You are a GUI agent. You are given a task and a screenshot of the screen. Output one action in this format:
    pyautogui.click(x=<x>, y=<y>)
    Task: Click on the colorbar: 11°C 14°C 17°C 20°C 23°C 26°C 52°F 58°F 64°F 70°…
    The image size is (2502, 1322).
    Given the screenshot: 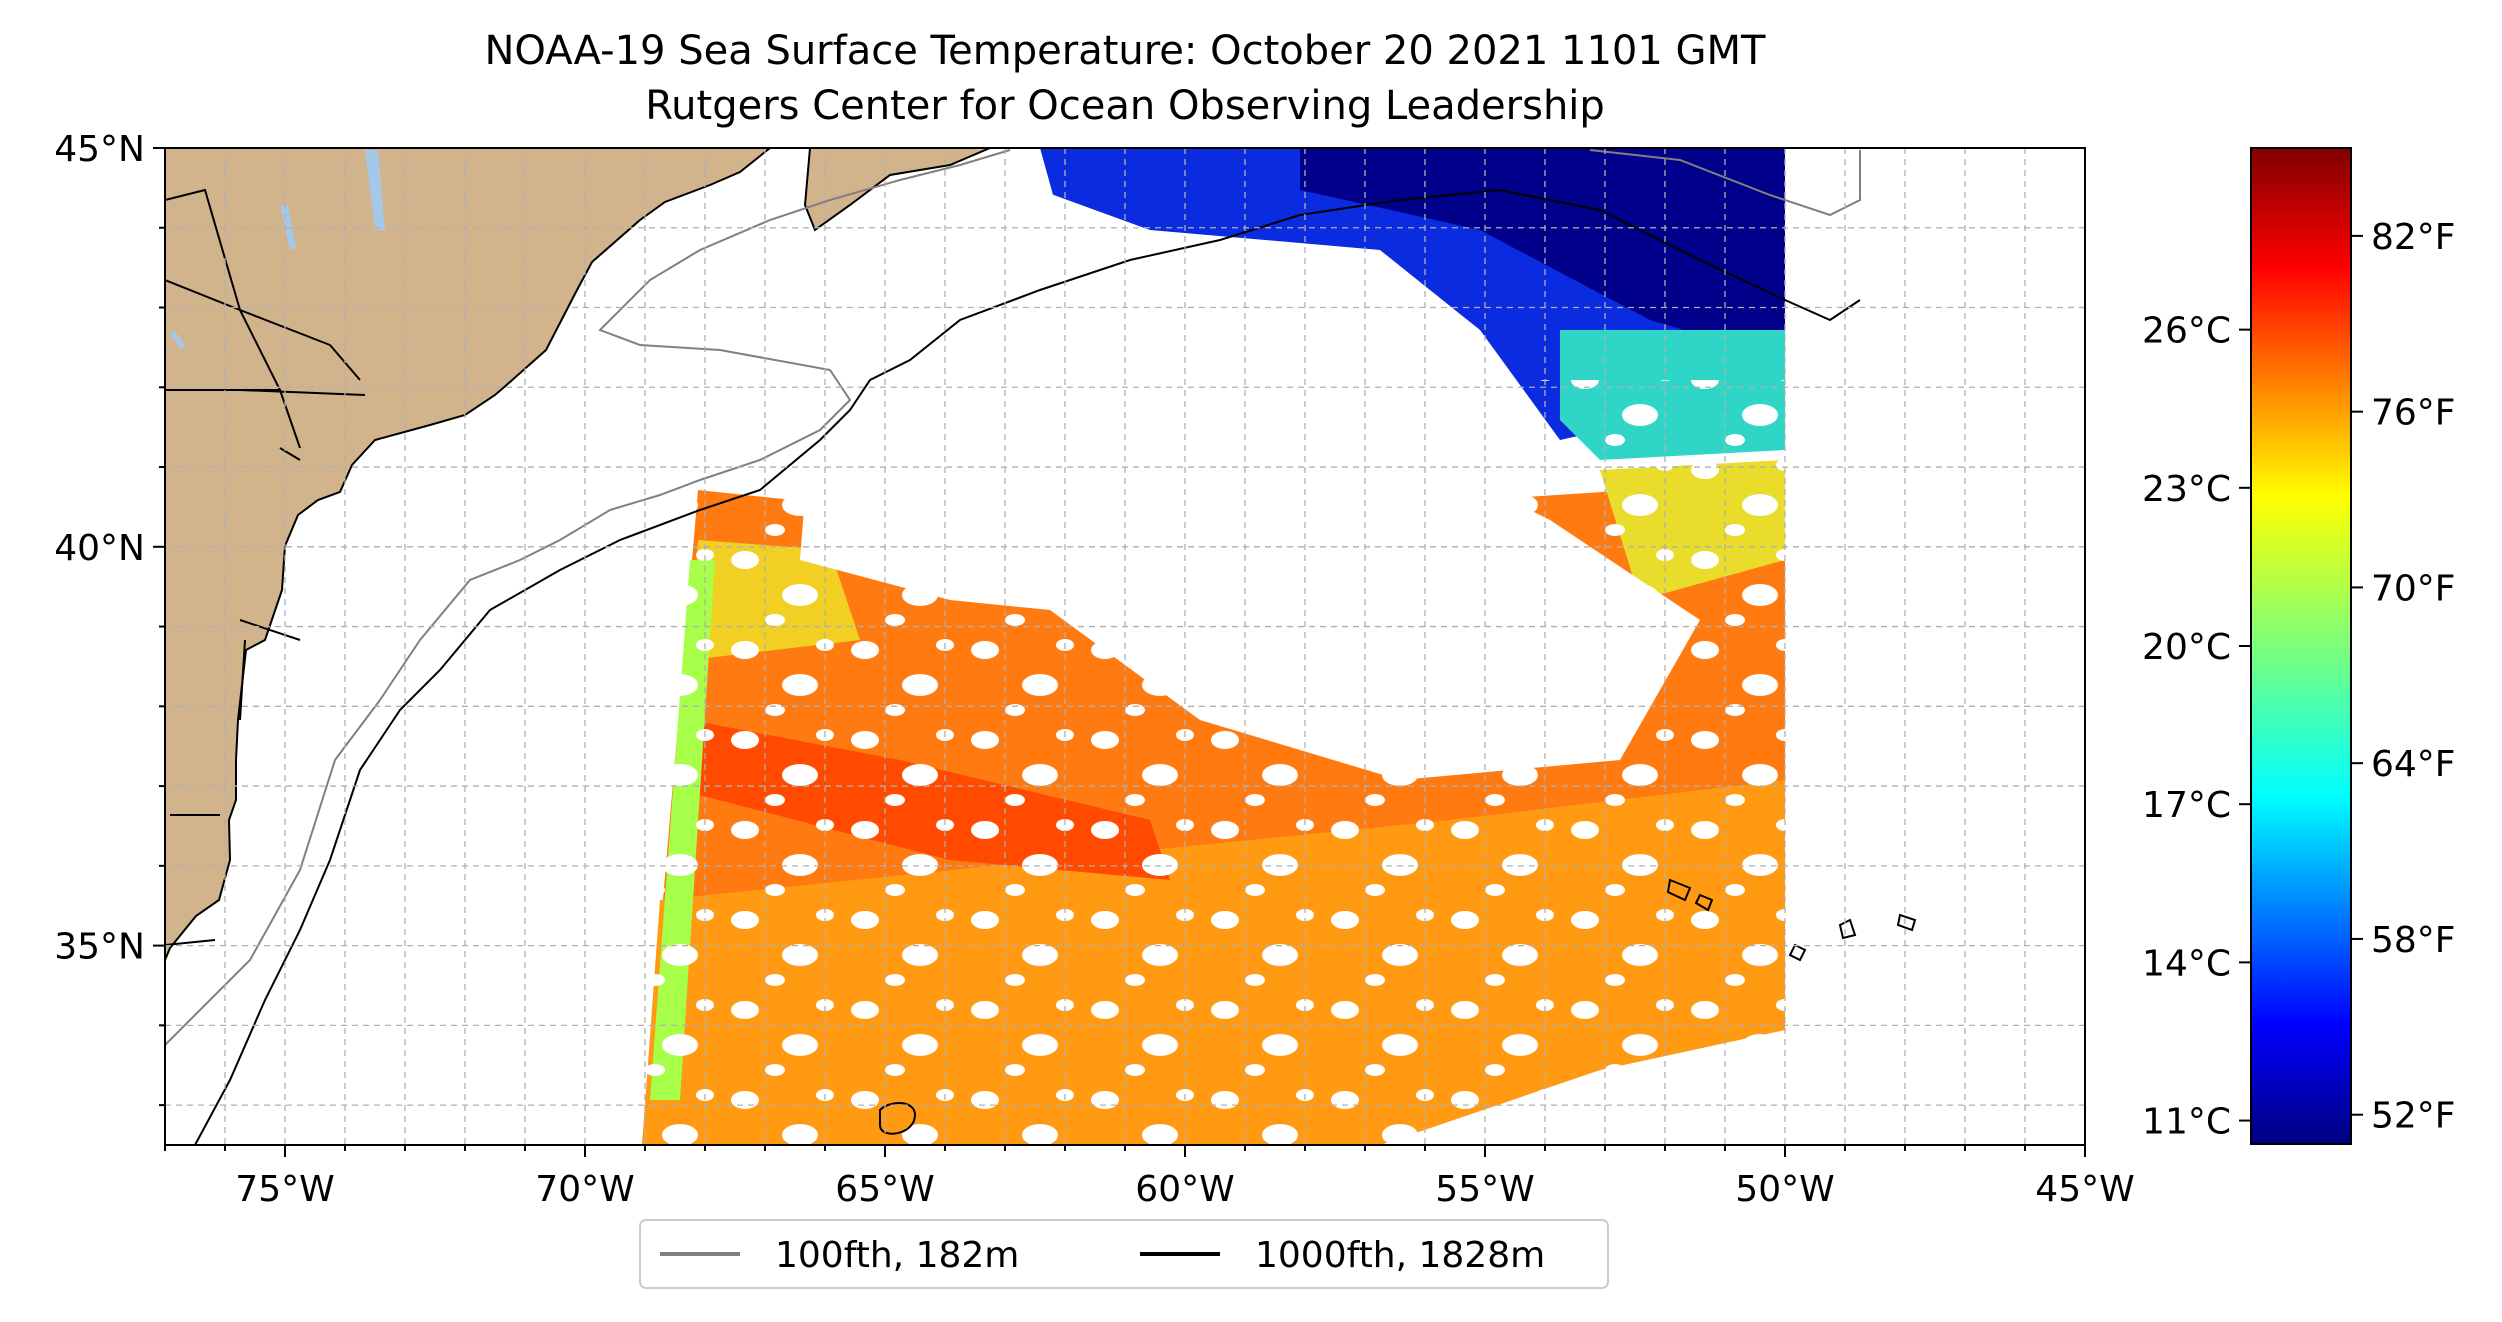 What is the action you would take?
    pyautogui.click(x=2299, y=646)
    